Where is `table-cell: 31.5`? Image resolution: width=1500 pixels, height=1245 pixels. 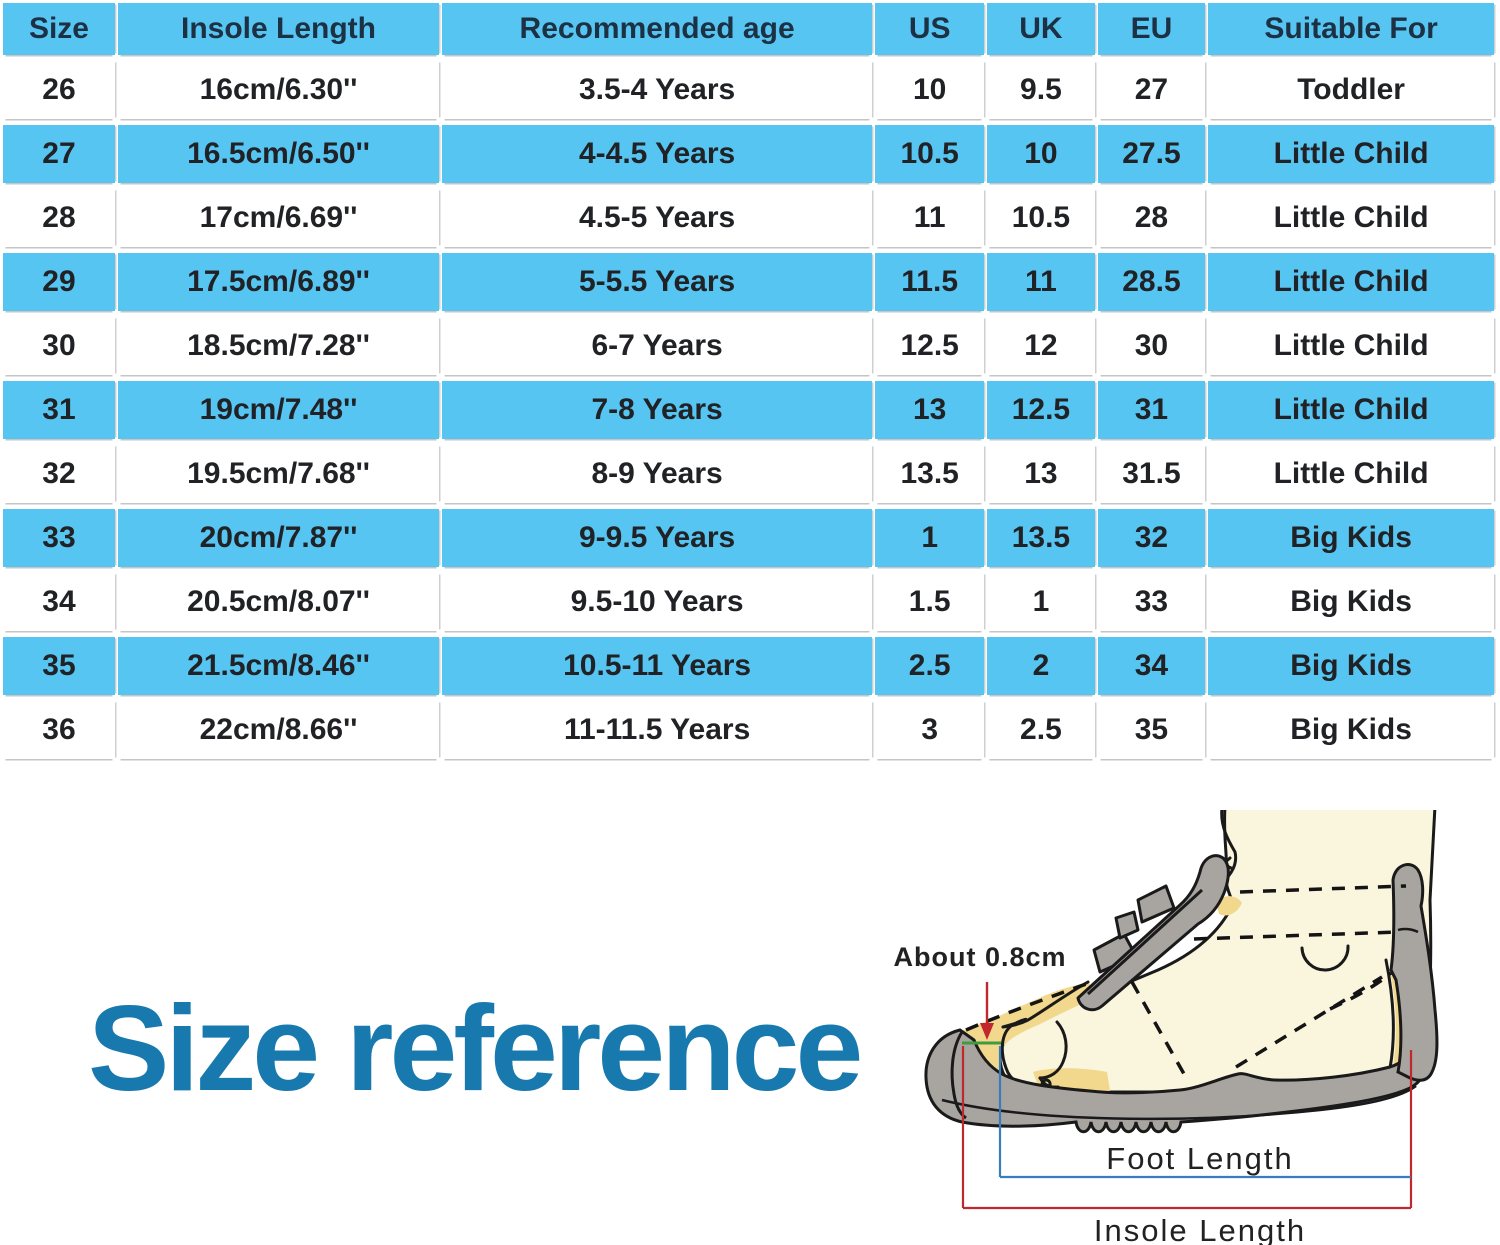
table-cell: 31.5 is located at coordinates (1151, 474).